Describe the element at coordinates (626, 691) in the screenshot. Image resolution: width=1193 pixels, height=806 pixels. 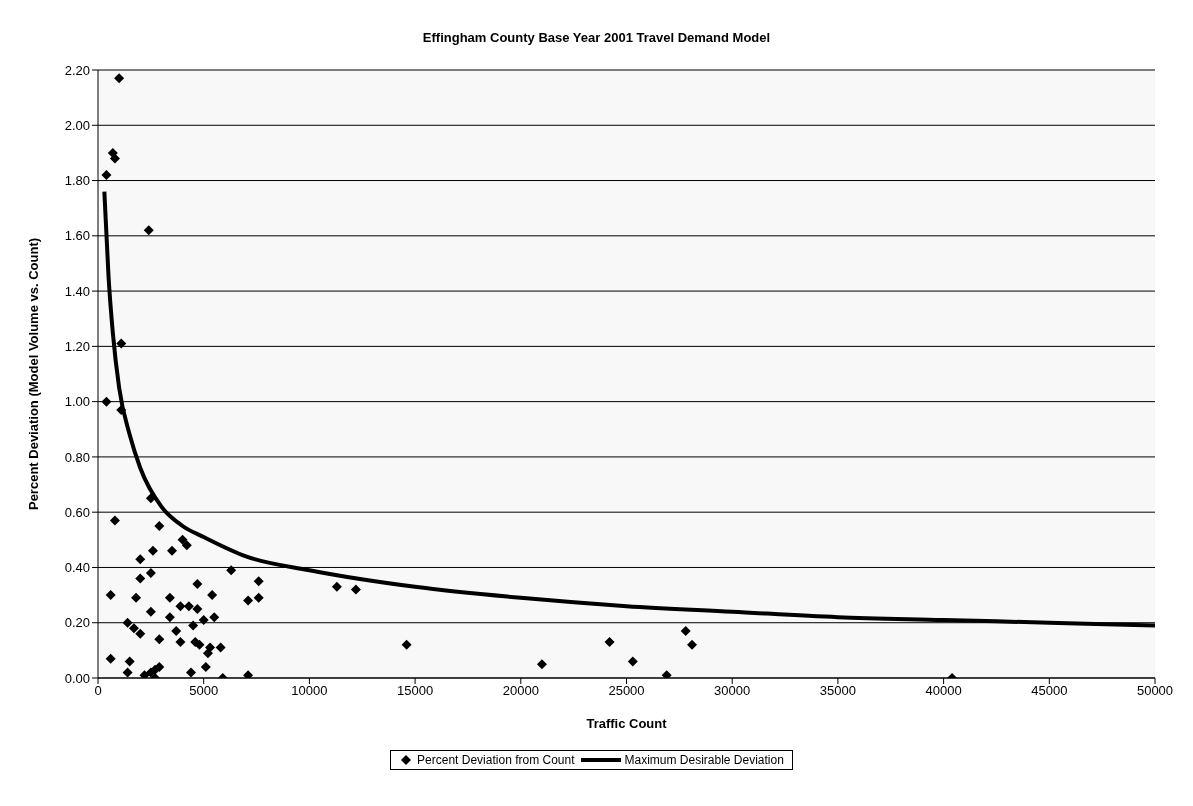
I see `x-tick-label: 25000` at that location.